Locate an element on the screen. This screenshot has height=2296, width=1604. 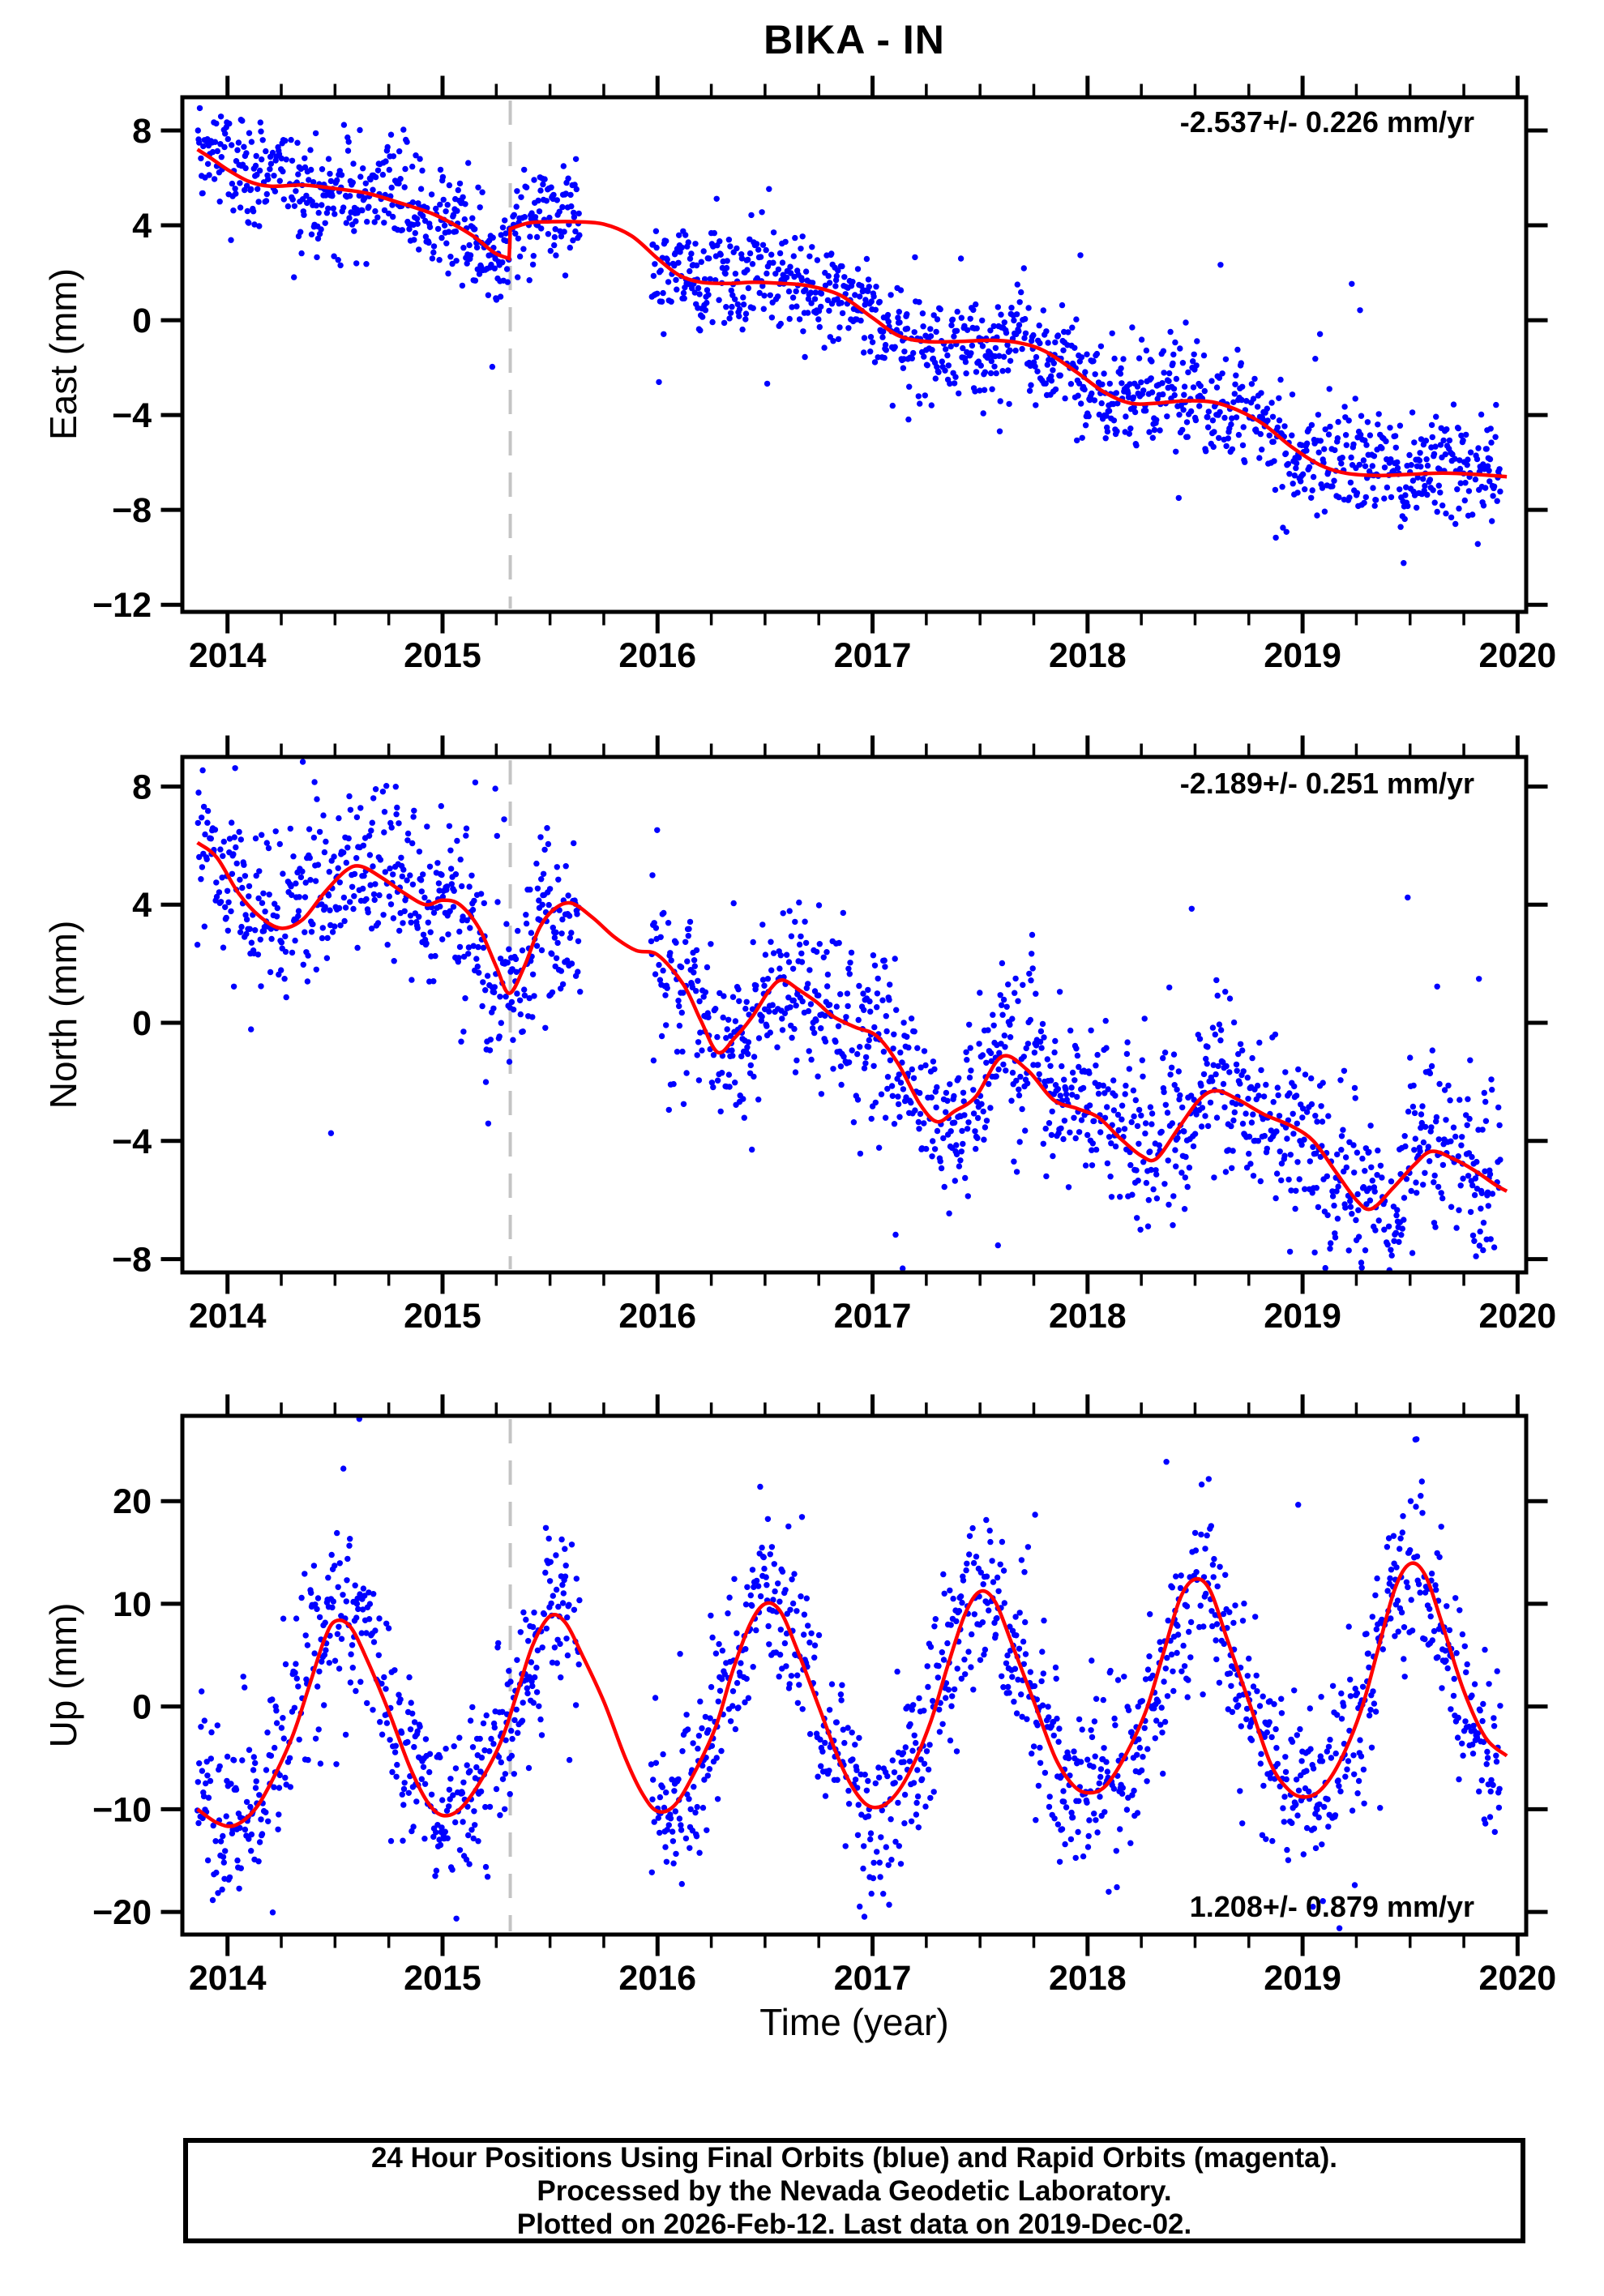
x-axis-title: Time (year) is located at coordinates (854, 2022).